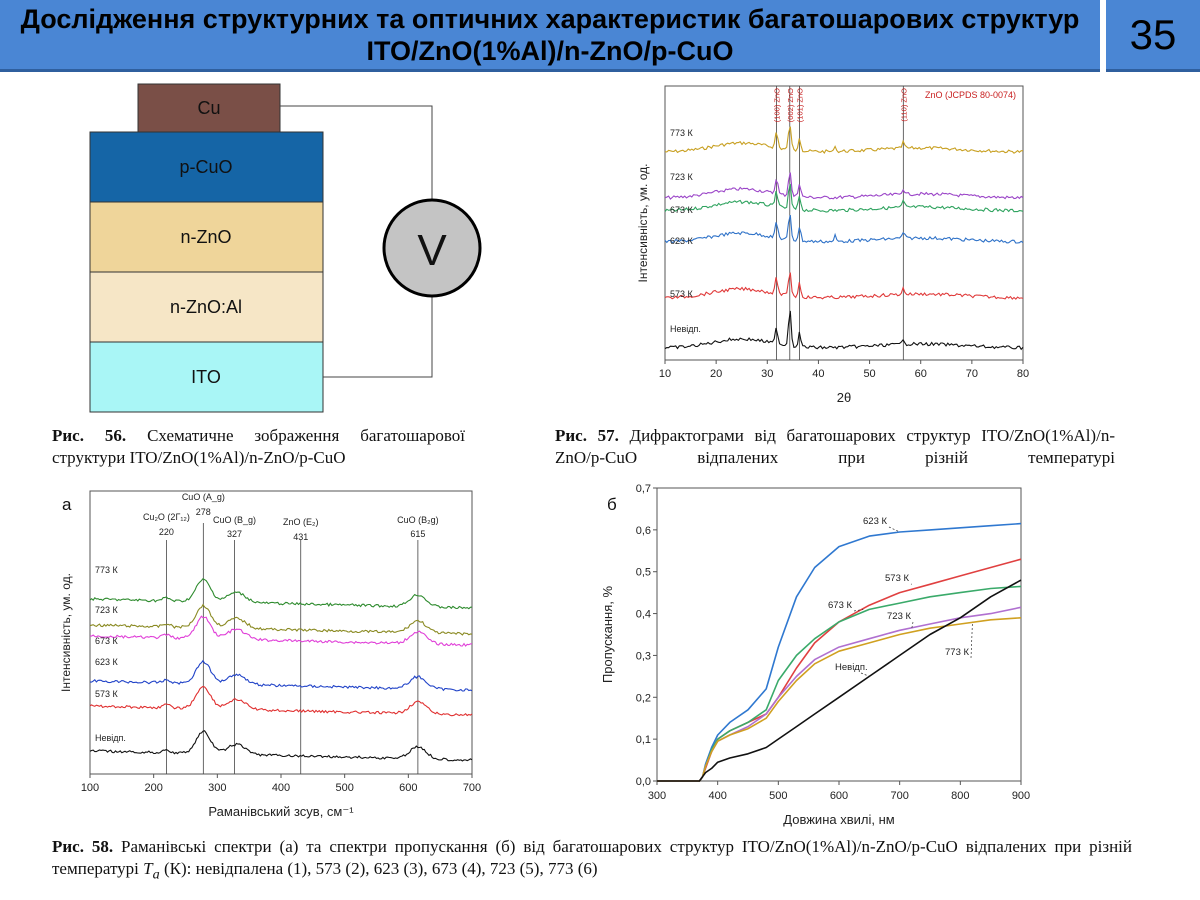 The image size is (1200, 900). What do you see at coordinates (899, 616) in the screenshot?
I see `transmission-series-label: 723 К` at bounding box center [899, 616].